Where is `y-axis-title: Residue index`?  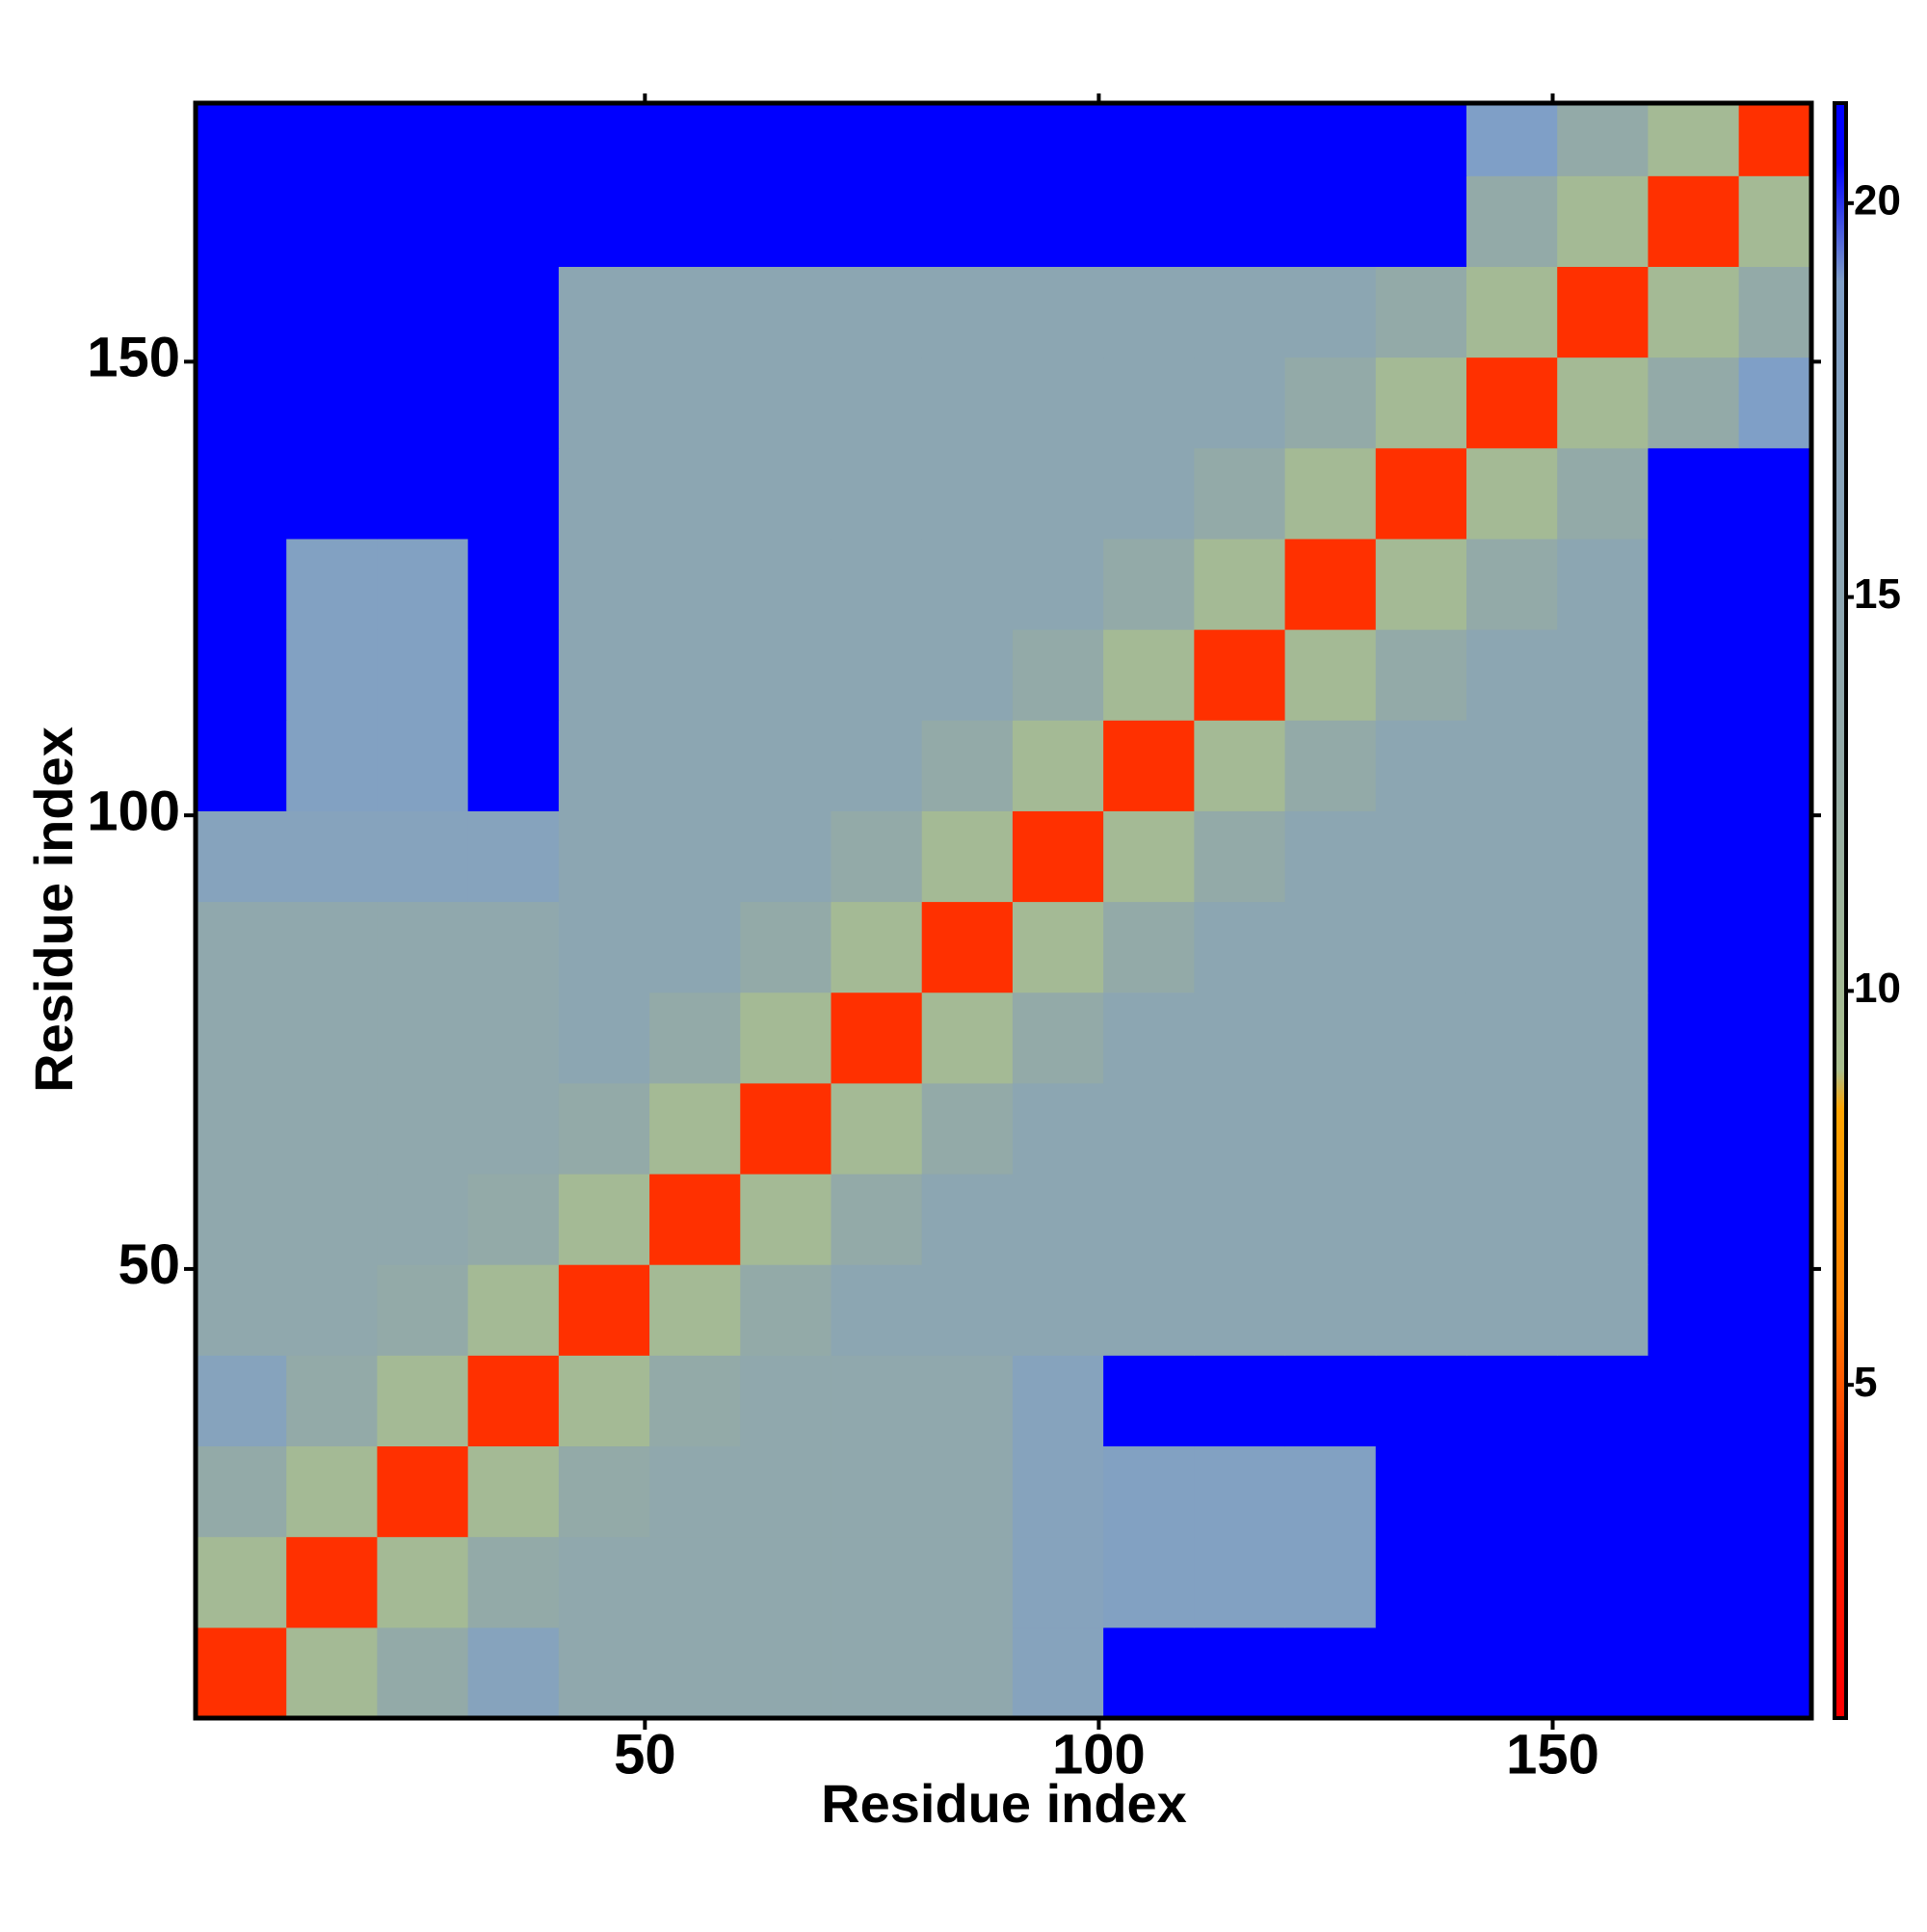
y-axis-title: Residue index is located at coordinates (53, 910).